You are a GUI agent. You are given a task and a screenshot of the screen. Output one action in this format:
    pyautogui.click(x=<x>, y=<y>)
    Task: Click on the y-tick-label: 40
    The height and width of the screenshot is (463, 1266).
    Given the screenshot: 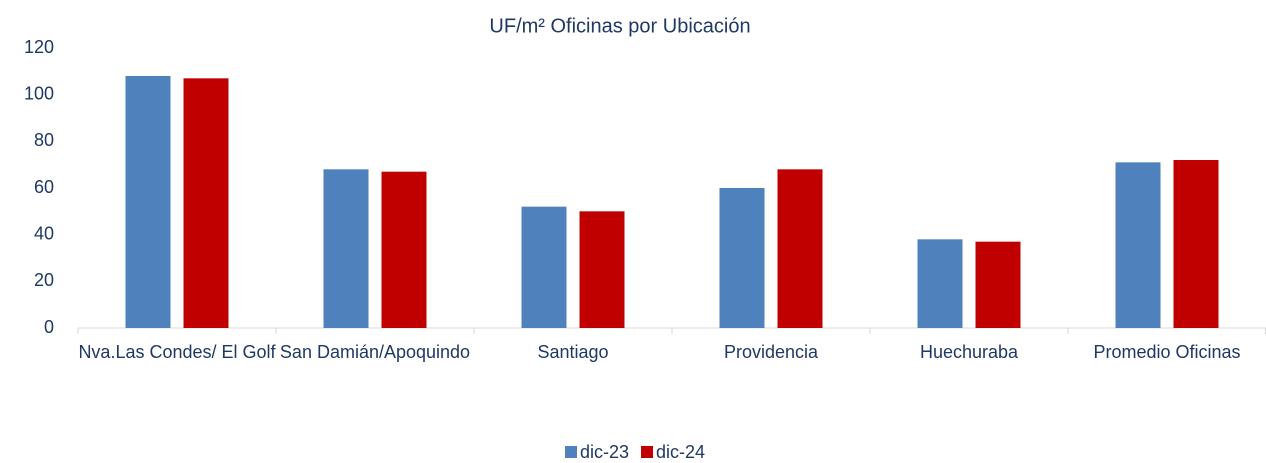 What is the action you would take?
    pyautogui.click(x=44, y=233)
    